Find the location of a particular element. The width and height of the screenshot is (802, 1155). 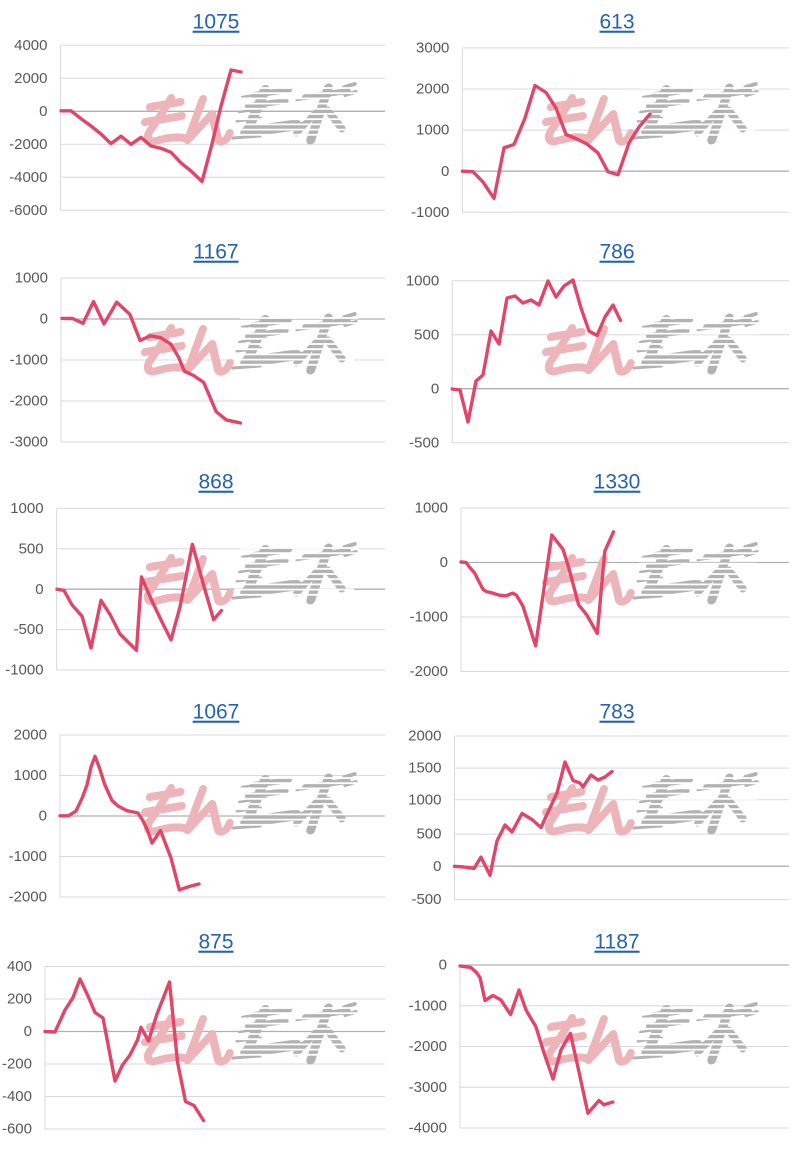

svg-text: 1067 is located at coordinates (216, 712).